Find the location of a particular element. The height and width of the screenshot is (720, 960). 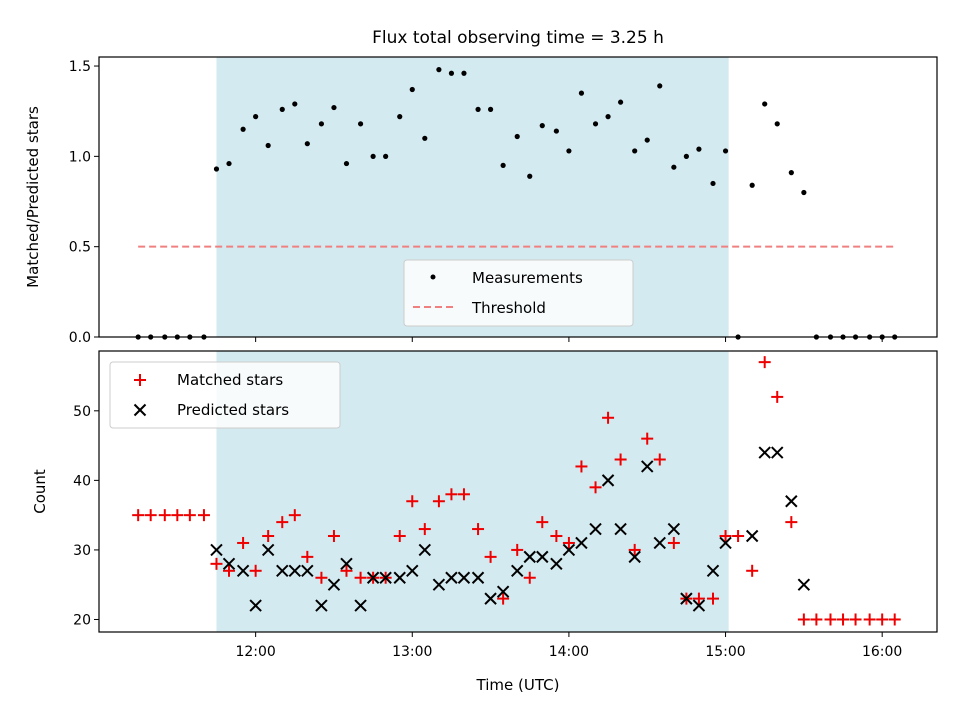

chart-title: Flux total observing time = 3.25 h is located at coordinates (518, 38).